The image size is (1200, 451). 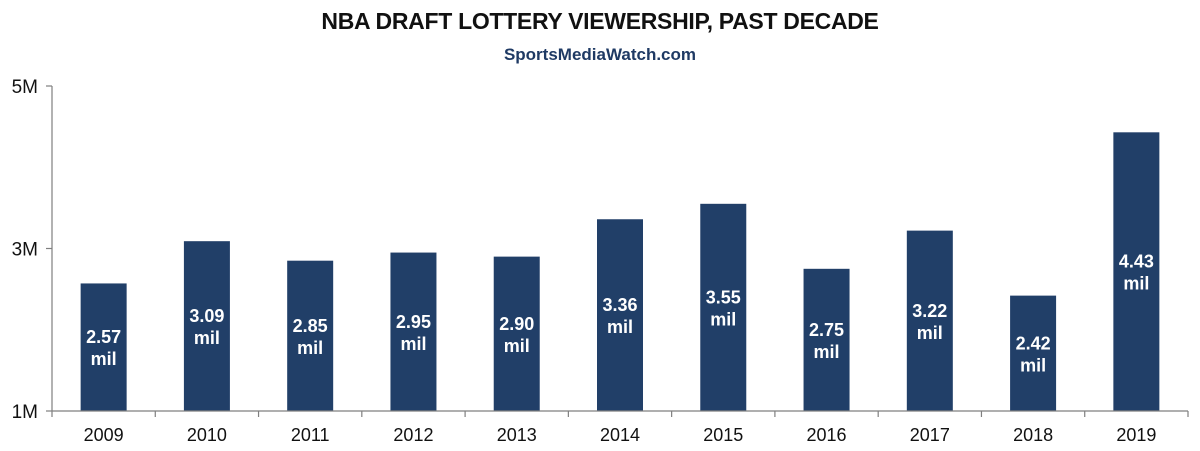 What do you see at coordinates (25, 412) in the screenshot?
I see `y-tick-label-1M: 1M` at bounding box center [25, 412].